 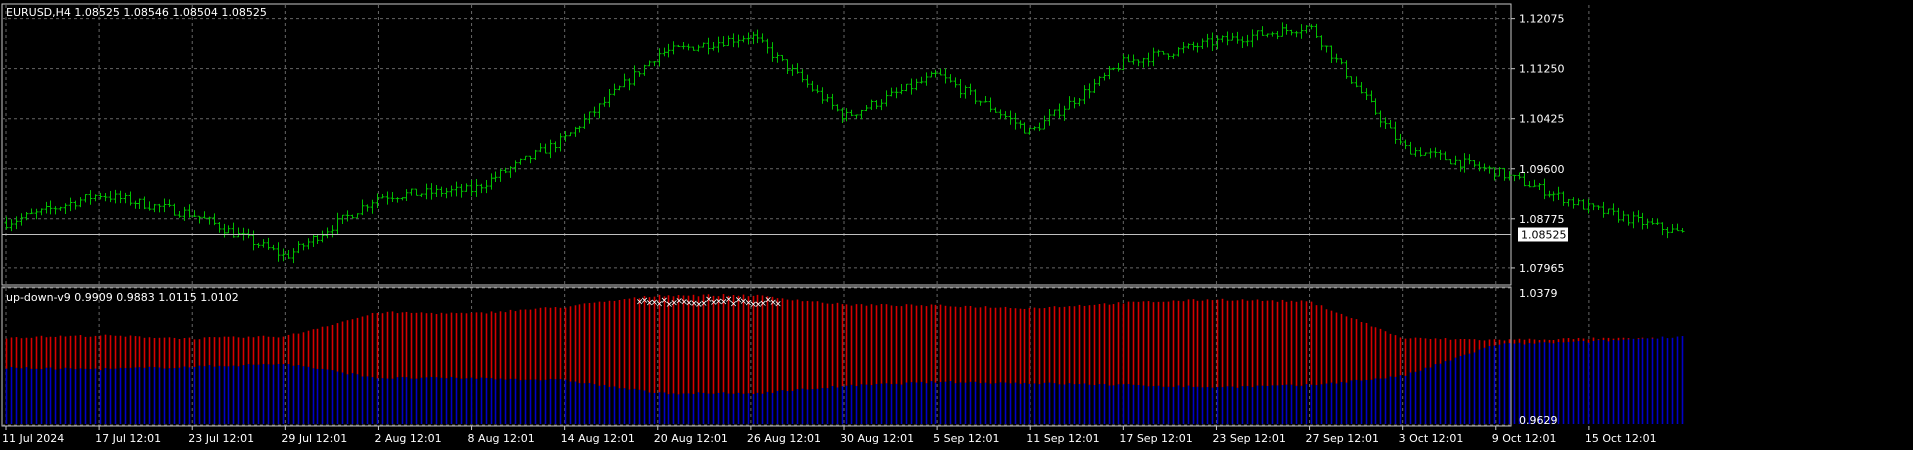 I want to click on time-label: 20 Aug 12:01, so click(x=691, y=438).